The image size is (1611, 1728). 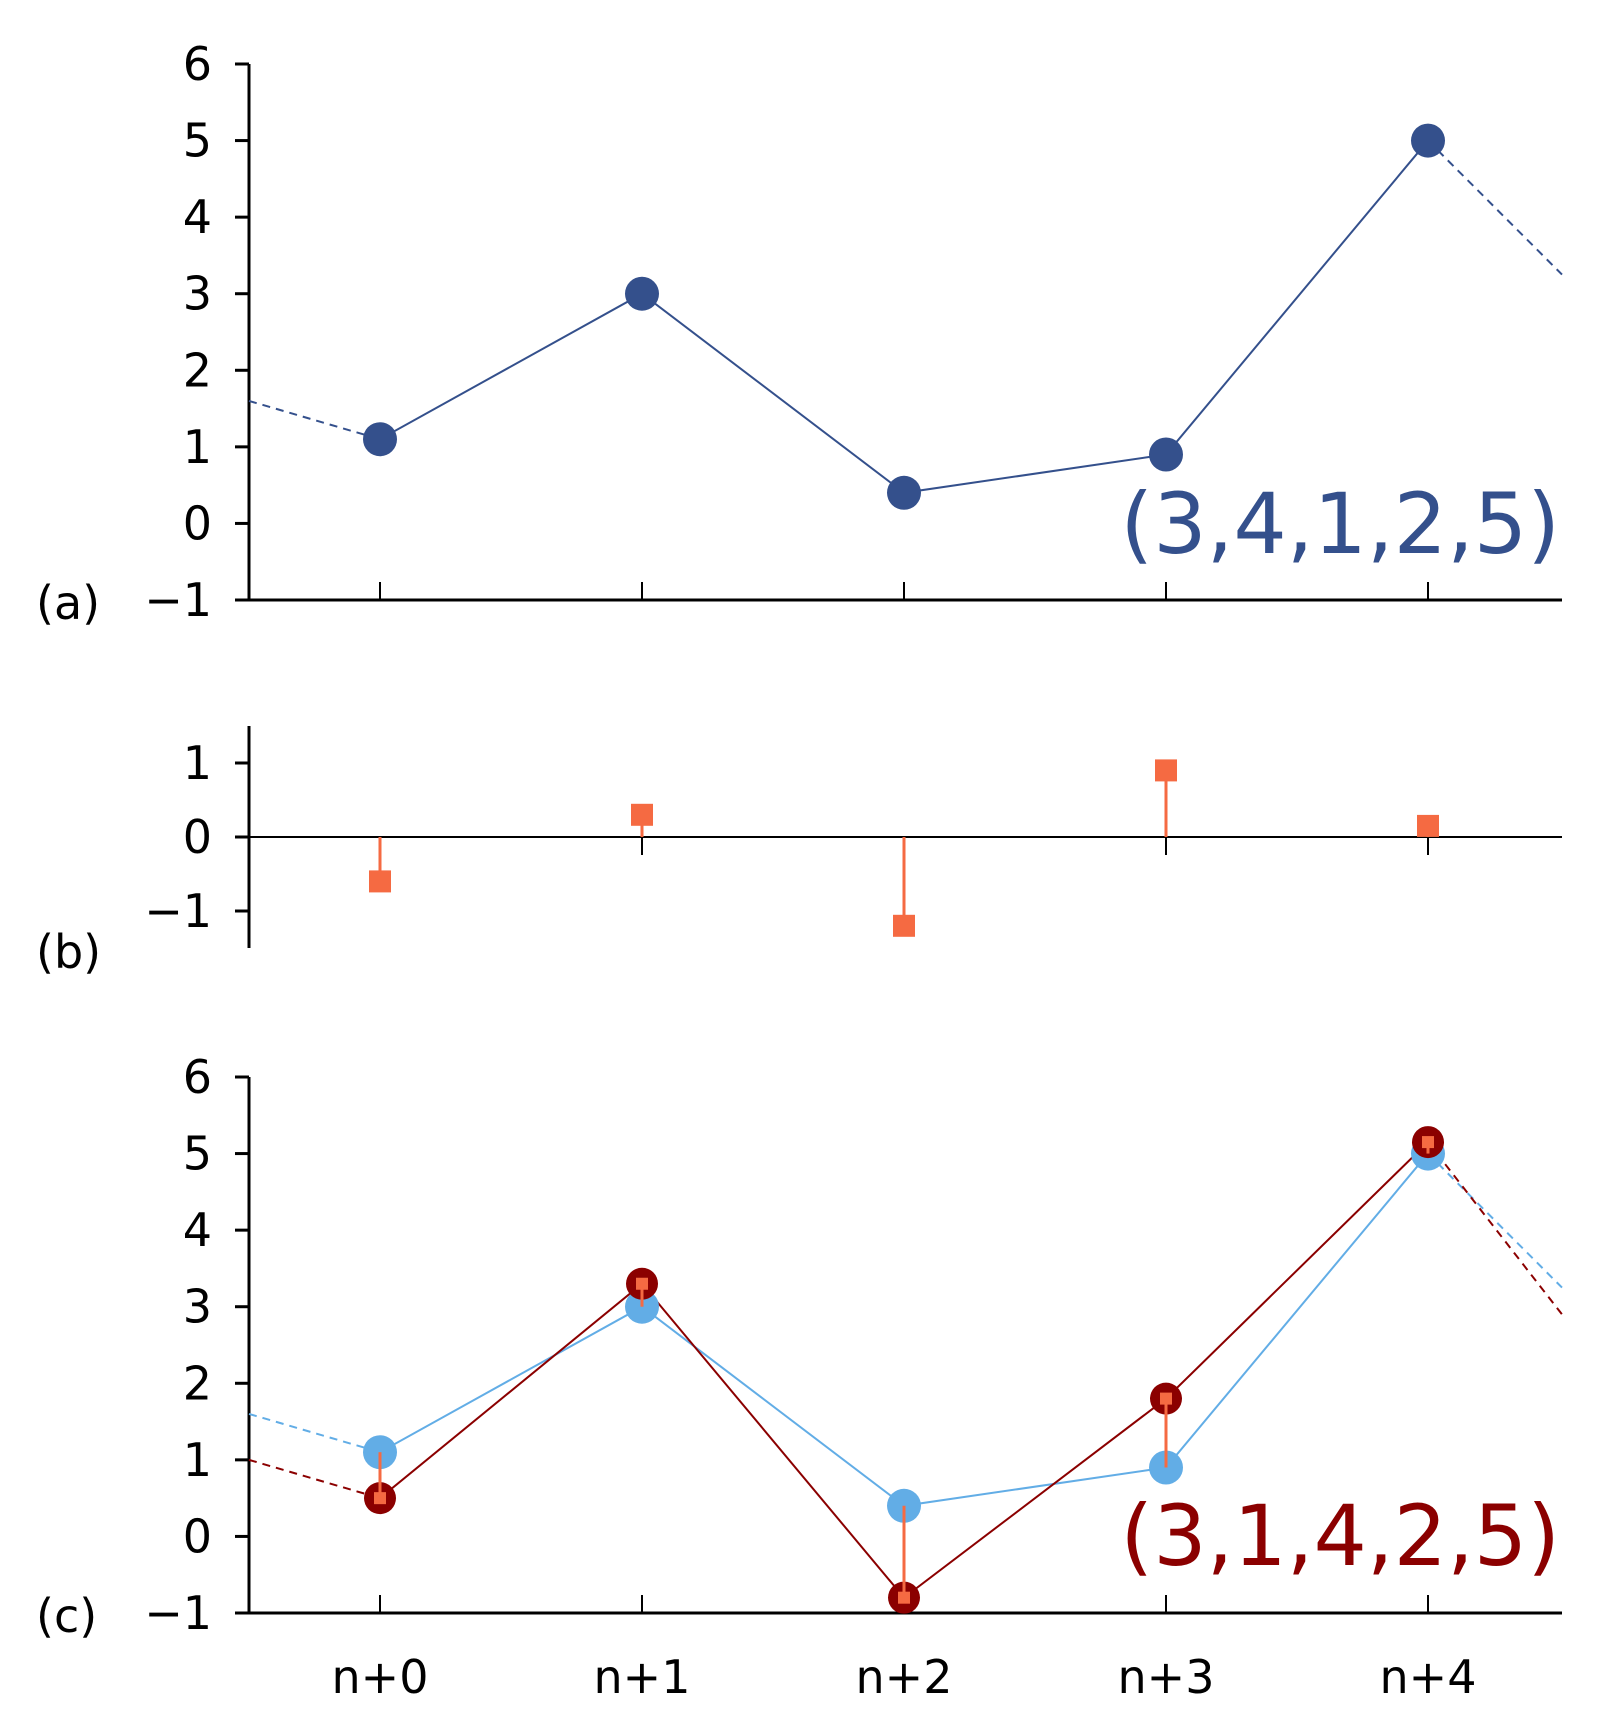 I want to click on panel-c-permuted-lead-in, so click(x=314, y=1479).